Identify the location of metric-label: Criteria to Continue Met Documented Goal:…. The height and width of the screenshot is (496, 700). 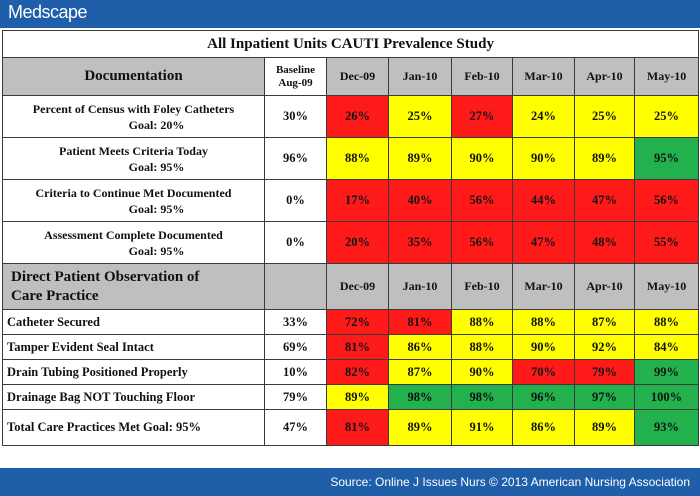
(133, 200).